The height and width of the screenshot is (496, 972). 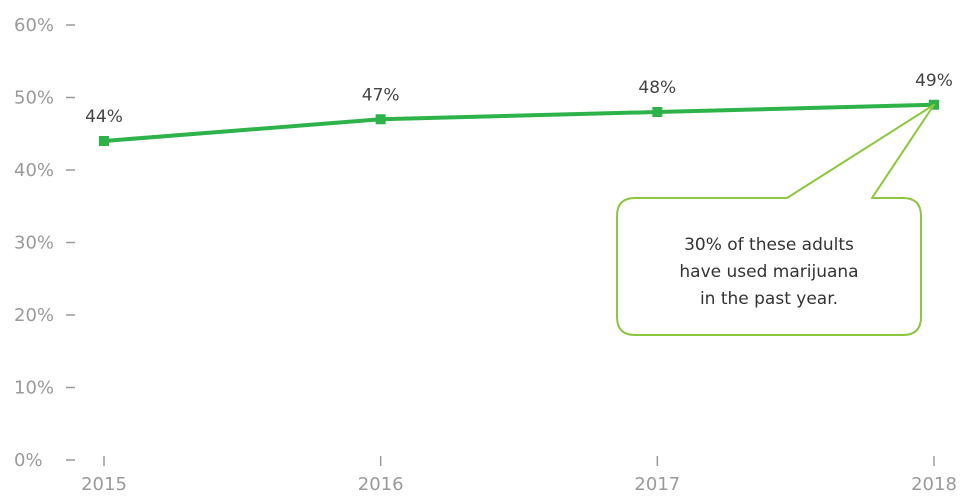 What do you see at coordinates (34, 315) in the screenshot?
I see `y-tick-label: 20%` at bounding box center [34, 315].